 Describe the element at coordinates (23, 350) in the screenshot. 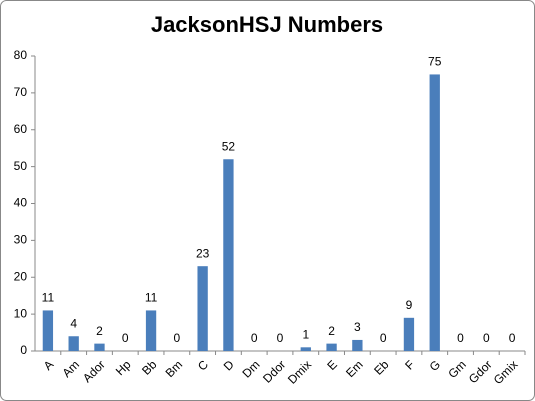

I see `y-tick-label: 0` at that location.